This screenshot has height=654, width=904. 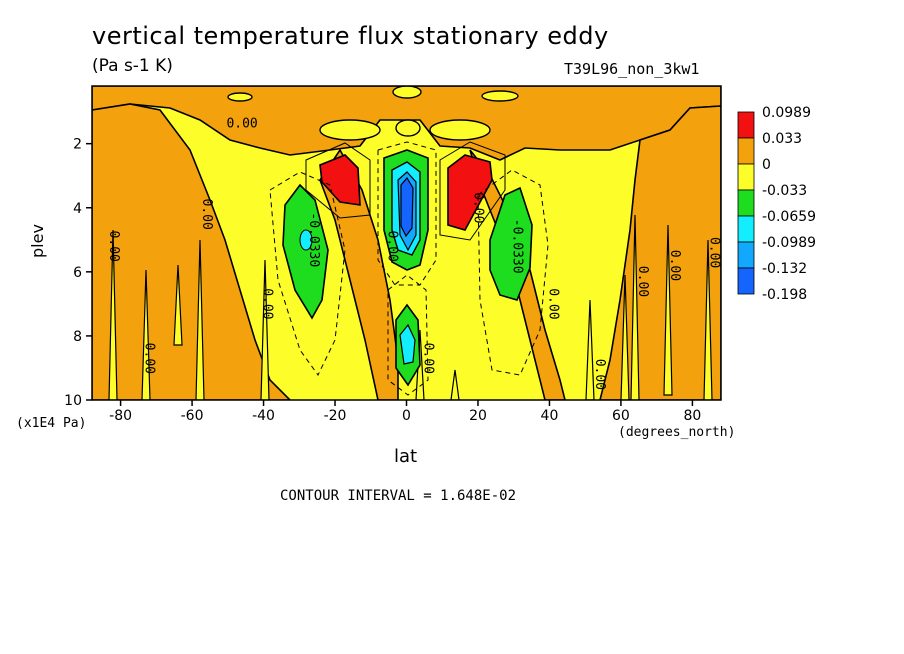 I want to click on blue-core, so click(x=407, y=207).